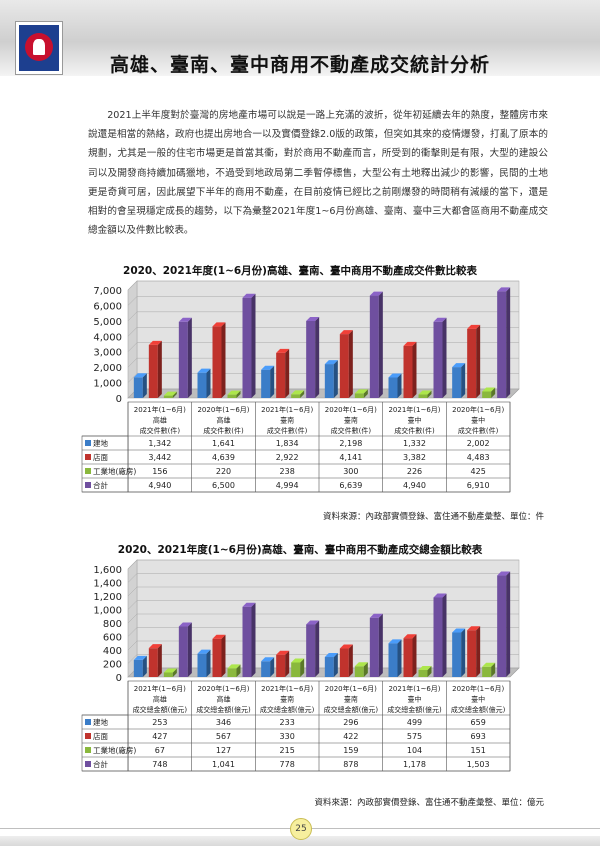 The height and width of the screenshot is (846, 600). What do you see at coordinates (159, 457) in the screenshot?
I see `data-label: 3,442` at bounding box center [159, 457].